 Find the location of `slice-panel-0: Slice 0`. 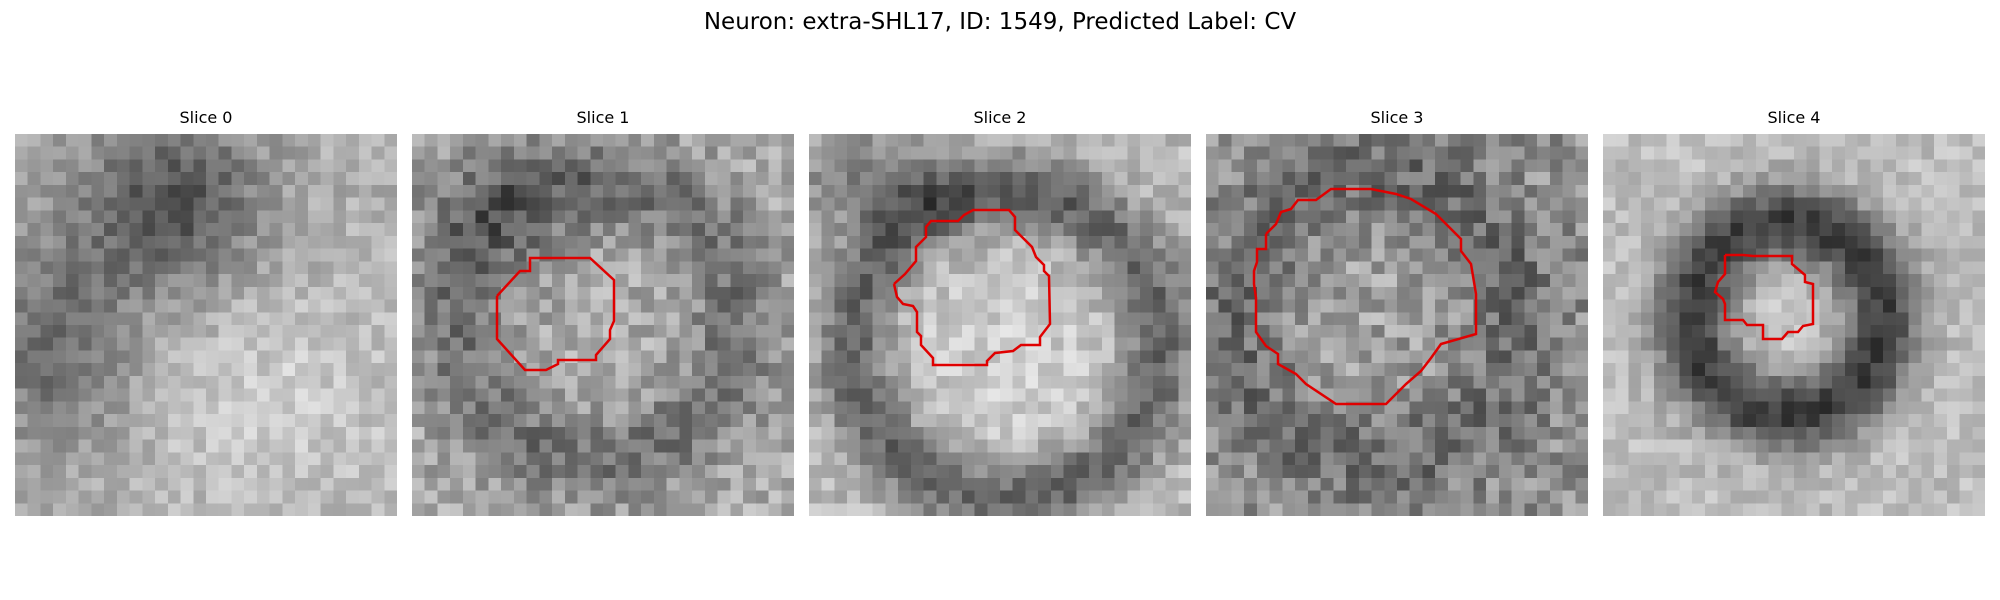

slice-panel-0: Slice 0 is located at coordinates (206, 312).